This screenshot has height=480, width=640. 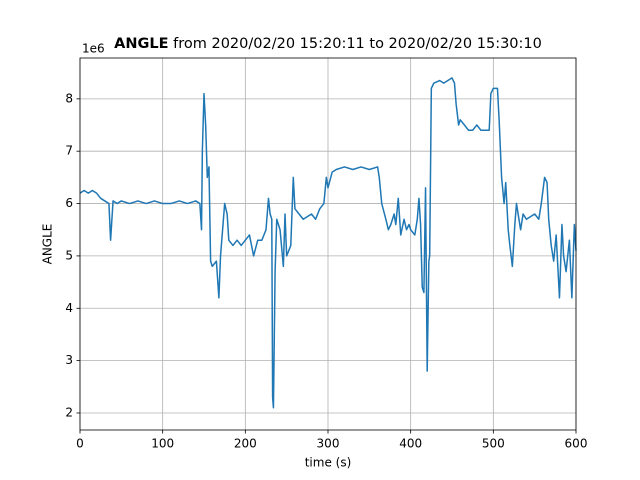 What do you see at coordinates (162, 444) in the screenshot?
I see `x-tick-label: 100` at bounding box center [162, 444].